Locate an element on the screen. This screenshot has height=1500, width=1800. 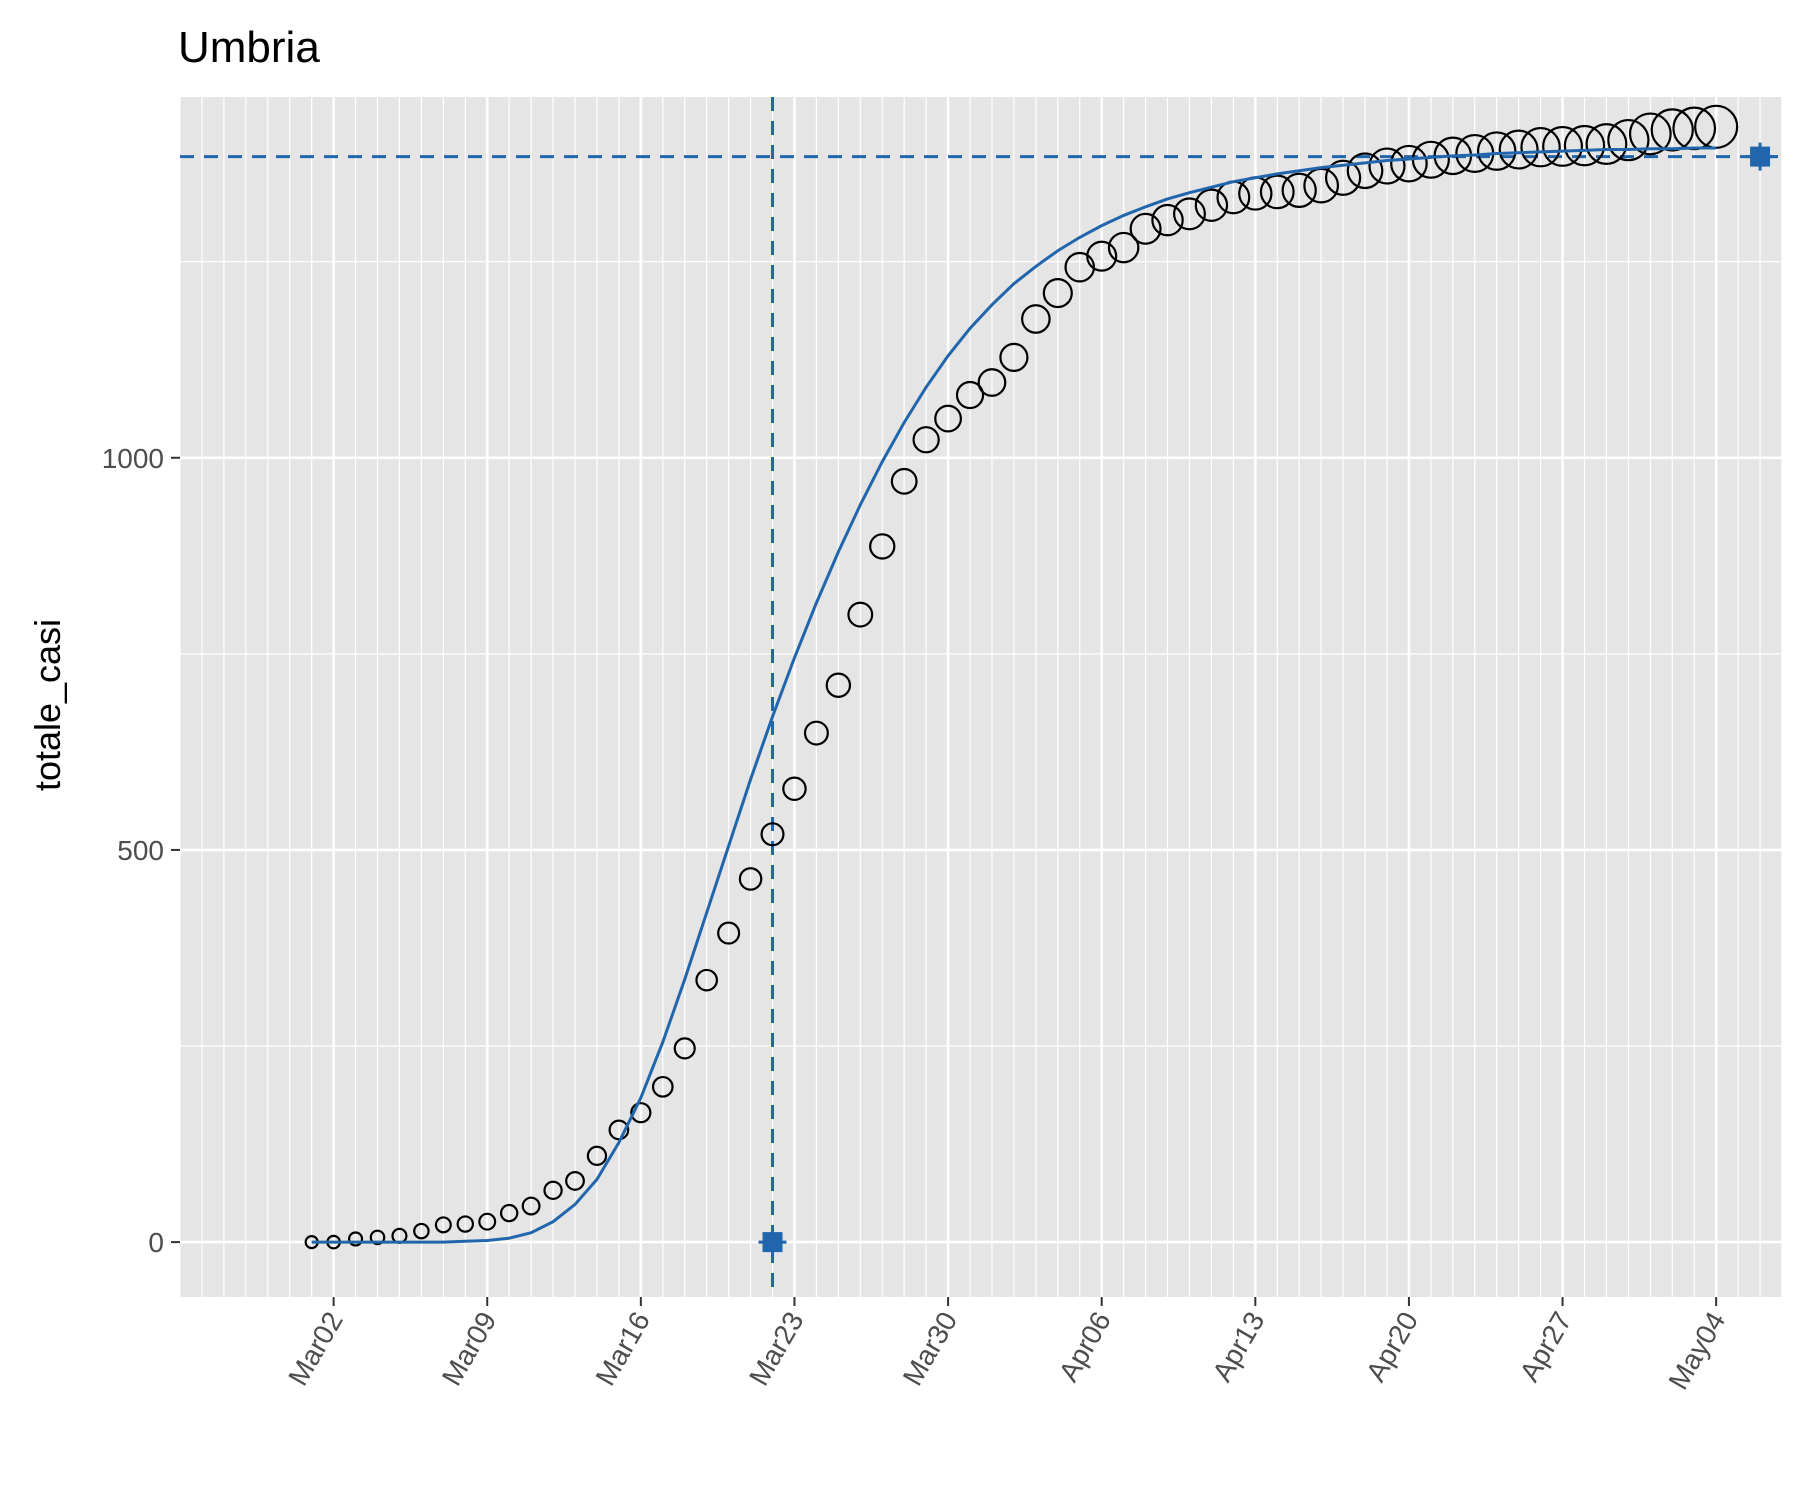
chart-title: Umbria is located at coordinates (249, 47).